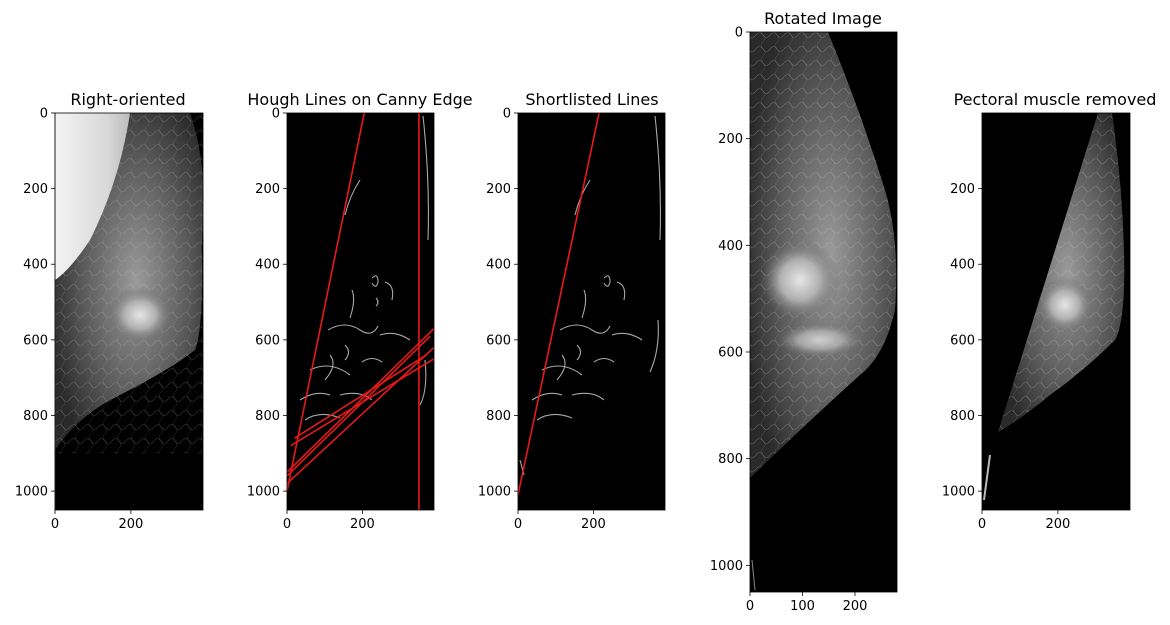 The width and height of the screenshot is (1170, 625). What do you see at coordinates (591, 99) in the screenshot?
I see `panel-title-3: Shortlisted Lines` at bounding box center [591, 99].